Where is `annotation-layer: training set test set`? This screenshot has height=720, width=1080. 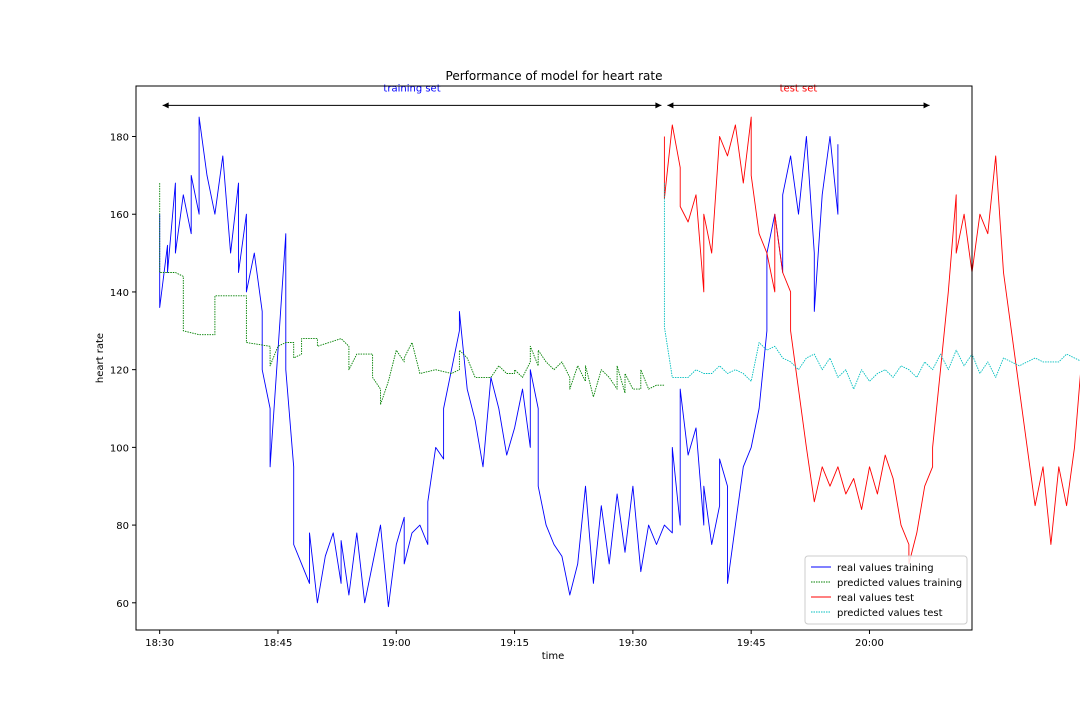 annotation-layer: training set test set is located at coordinates (546, 96).